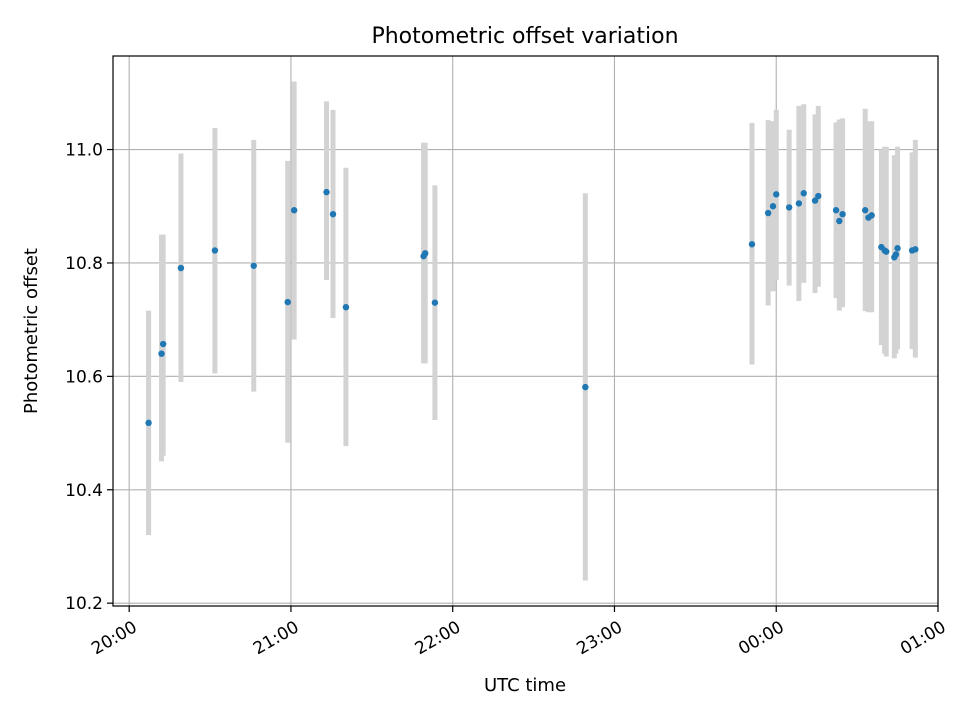 The image size is (960, 720). What do you see at coordinates (84, 491) in the screenshot?
I see `y-tick-label: 10.4` at bounding box center [84, 491].